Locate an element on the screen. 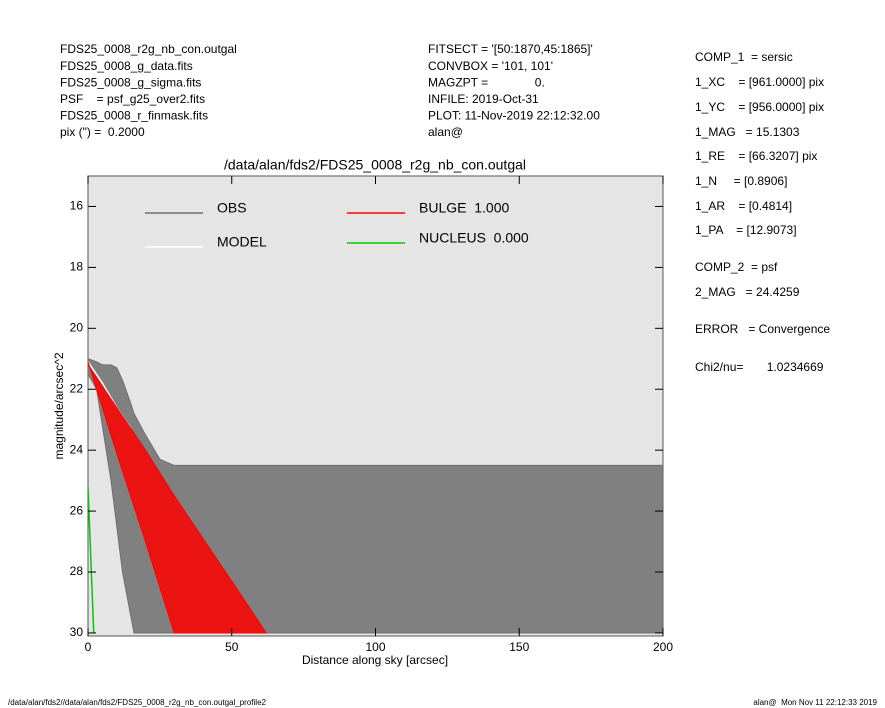 This screenshot has height=708, width=885. header-right-line: COMP_2 = psf is located at coordinates (736, 267).